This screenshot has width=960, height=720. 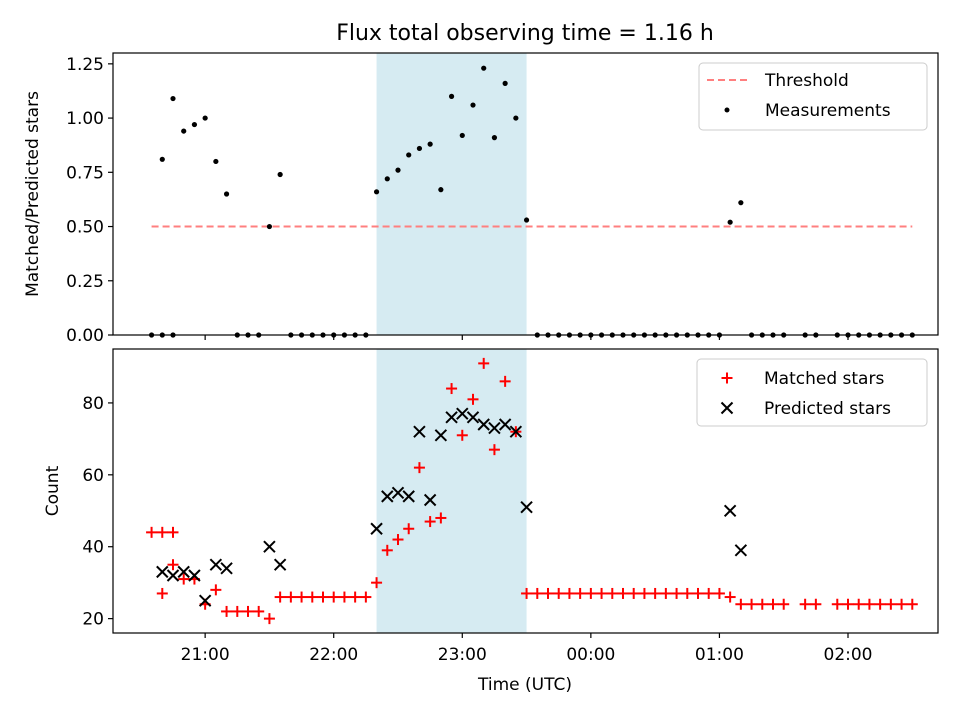 I want to click on legend-matched-swatch, so click(x=727, y=378).